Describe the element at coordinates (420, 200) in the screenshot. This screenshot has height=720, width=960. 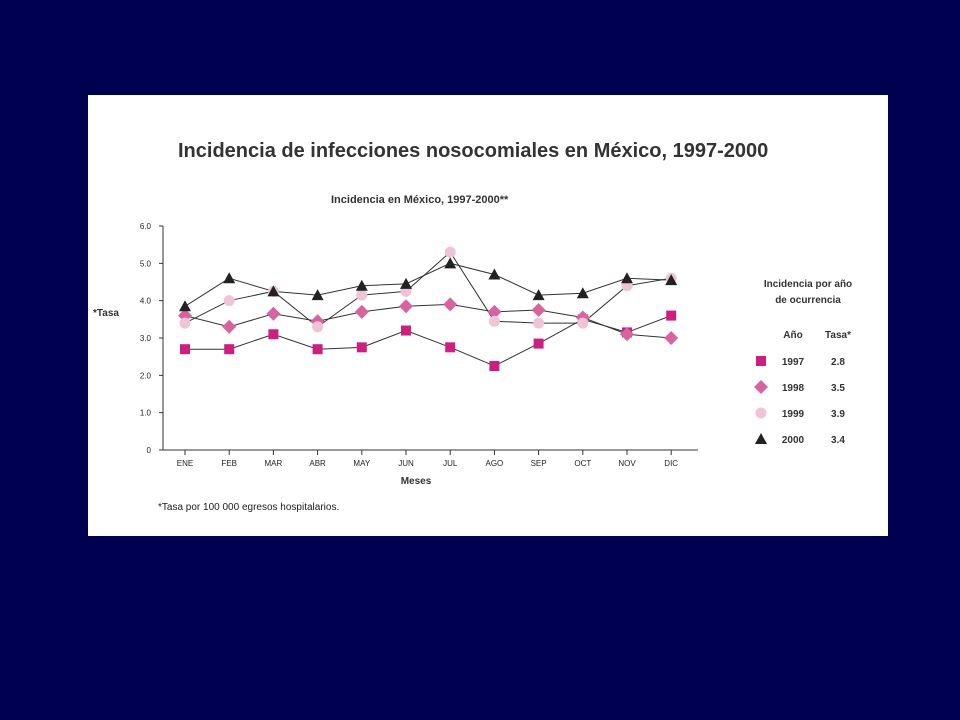
I see `chart-subtitle: Incidencia en México, 1997-2000**` at that location.